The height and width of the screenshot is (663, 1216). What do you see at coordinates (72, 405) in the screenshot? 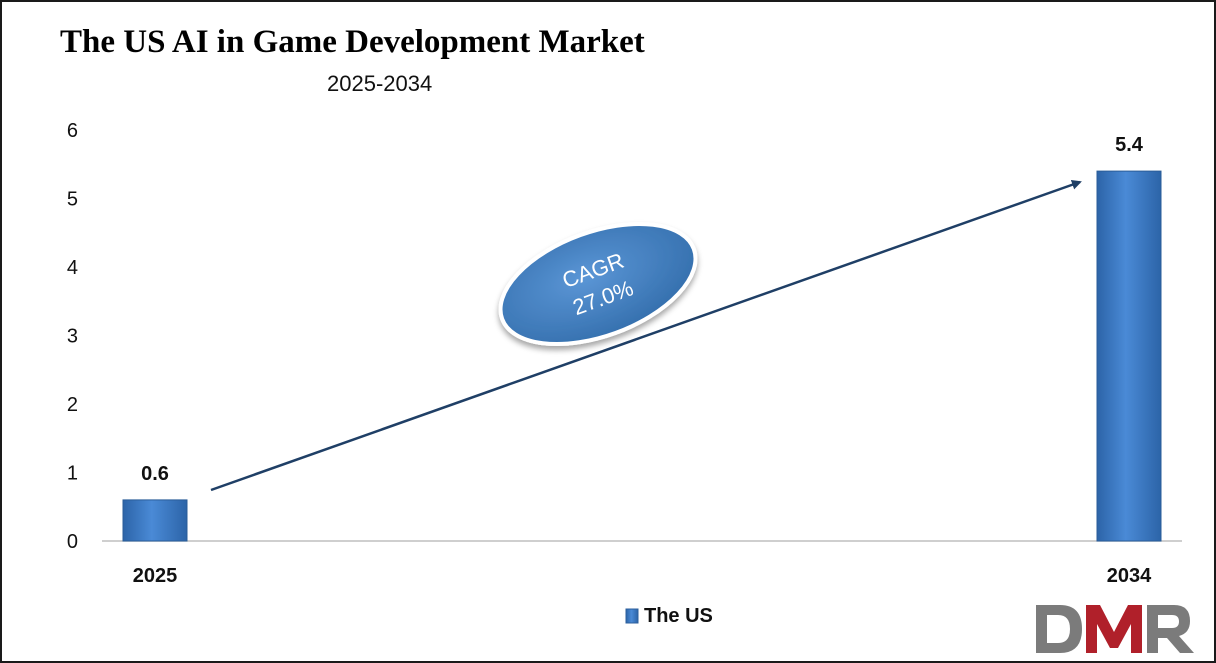
I see `y-tick-label: 2` at bounding box center [72, 405].